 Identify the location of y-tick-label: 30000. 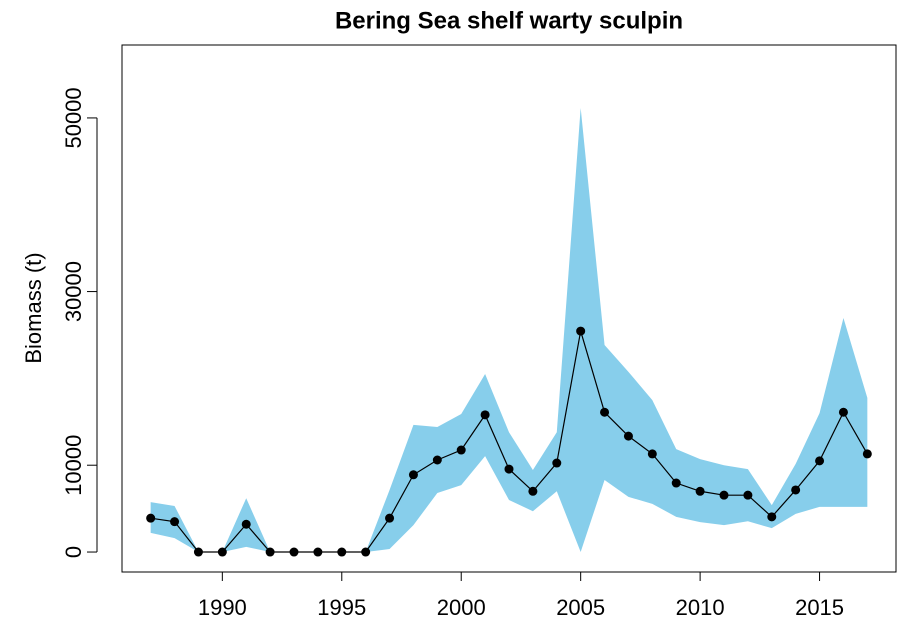
(73, 291).